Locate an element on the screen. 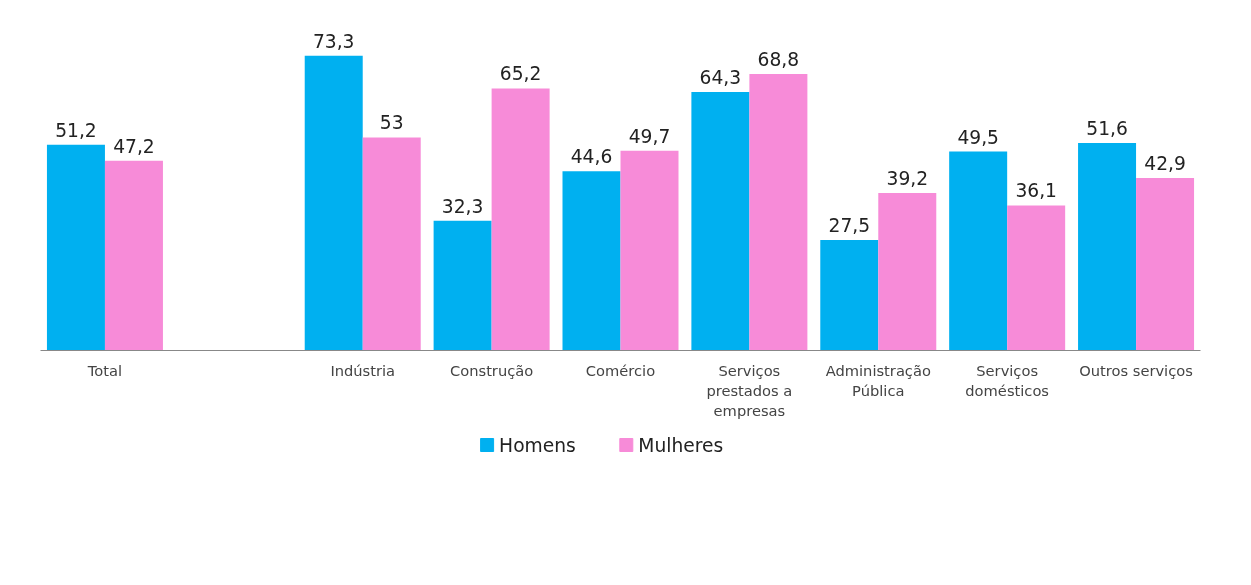 This screenshot has height=585, width=1251. data-label: 44,6 is located at coordinates (591, 157).